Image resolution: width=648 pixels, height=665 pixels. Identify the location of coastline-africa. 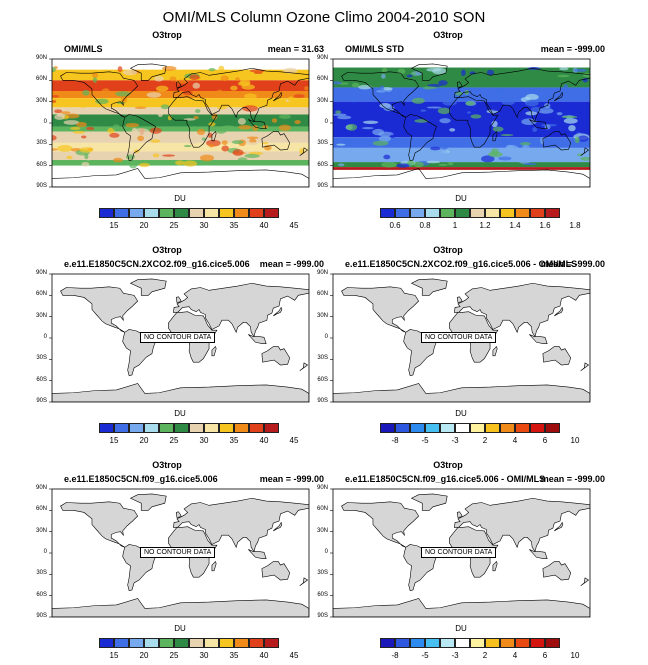
(474, 122).